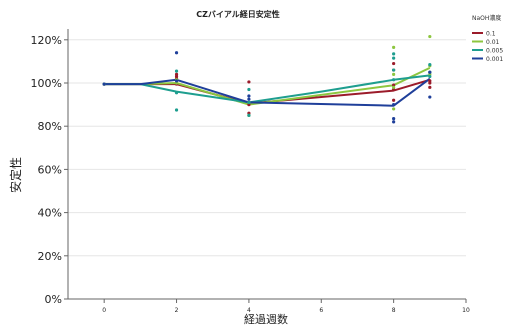  I want to click on series-lines, so click(267, 86).